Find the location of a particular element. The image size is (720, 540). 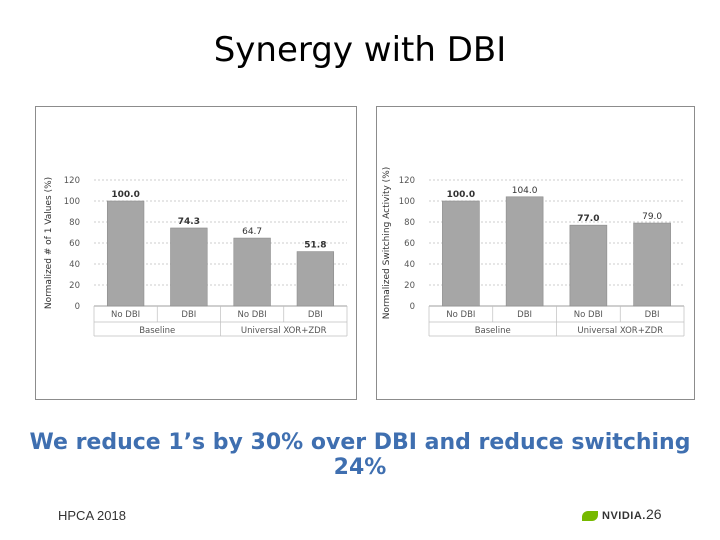

y-axis-label: Normalized # of 1 Values (%) is located at coordinates (49, 243).